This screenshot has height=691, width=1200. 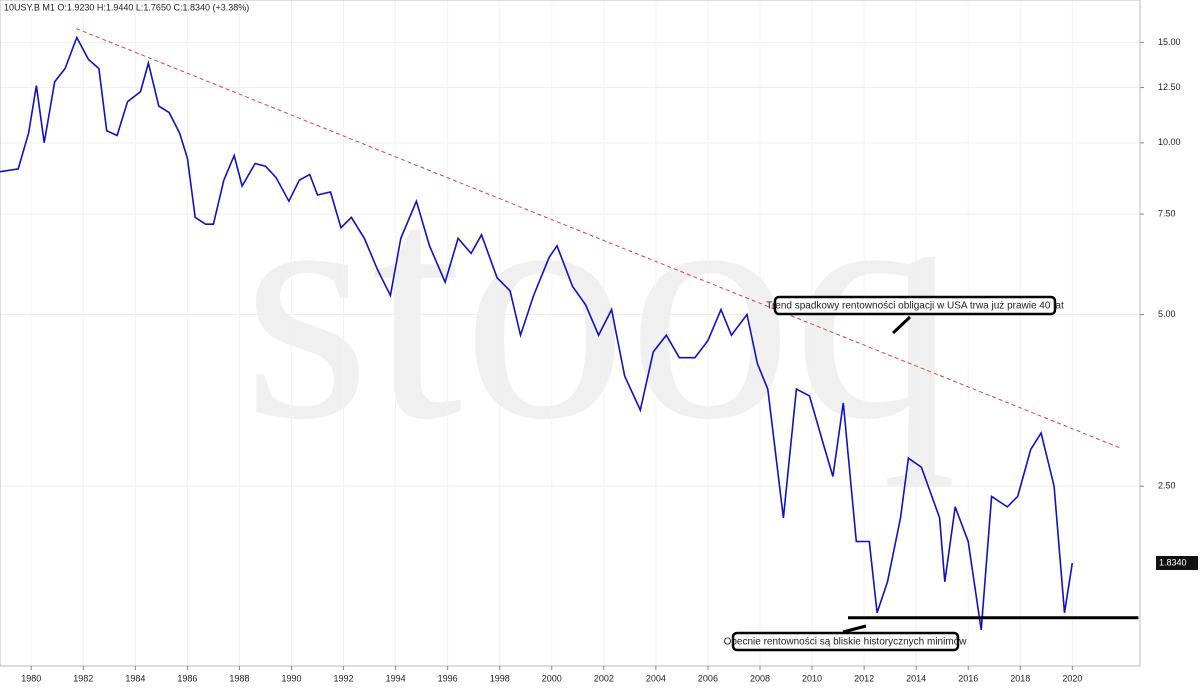 What do you see at coordinates (1167, 314) in the screenshot?
I see `y-tick-label: 5.00` at bounding box center [1167, 314].